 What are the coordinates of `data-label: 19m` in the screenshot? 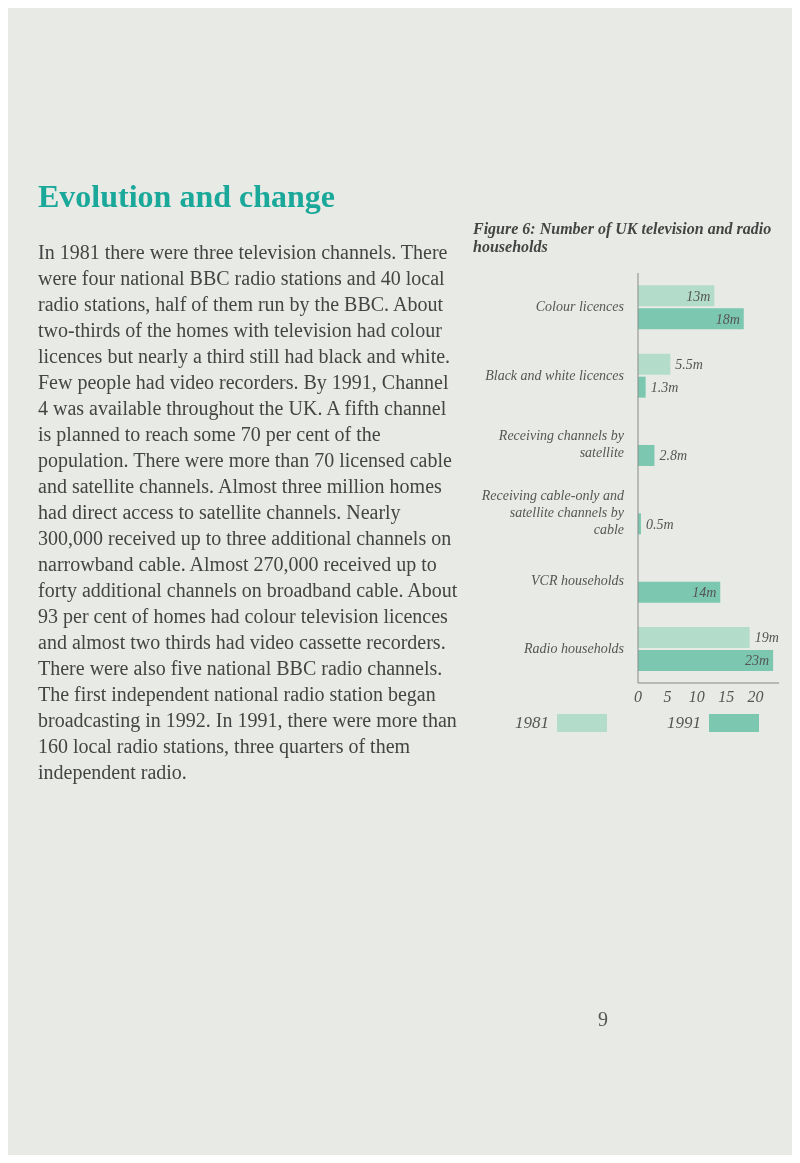 It's located at (766, 638).